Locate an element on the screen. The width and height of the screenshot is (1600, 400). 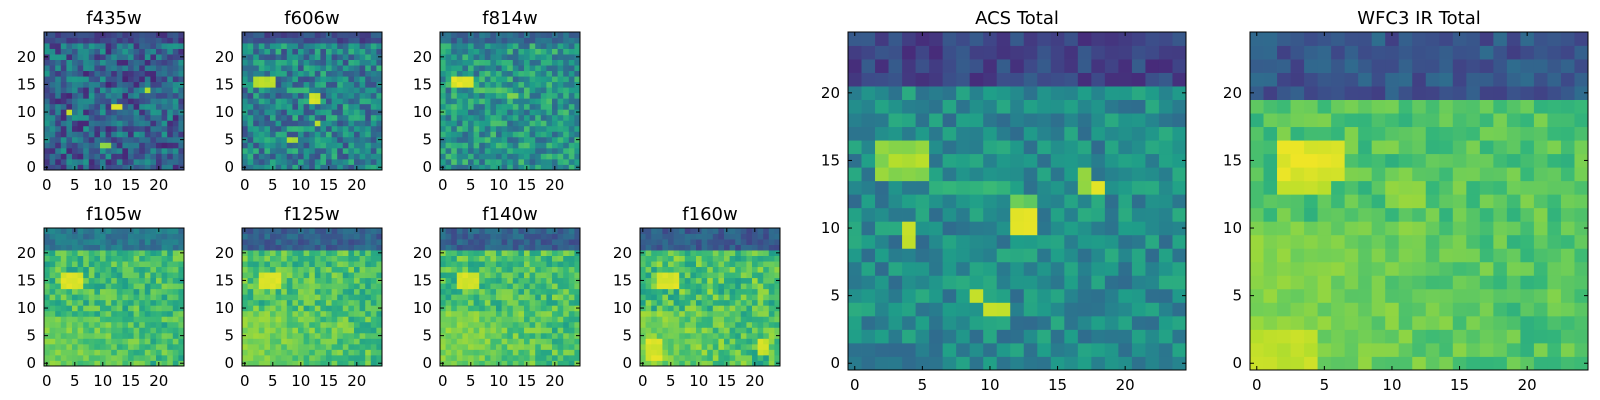
y-tick-label: 10 is located at coordinates (26, 112).